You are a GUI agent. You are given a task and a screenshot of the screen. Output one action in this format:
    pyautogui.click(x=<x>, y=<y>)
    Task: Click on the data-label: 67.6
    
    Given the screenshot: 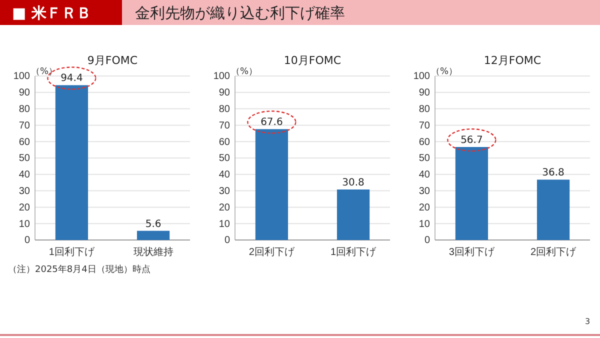 What is the action you would take?
    pyautogui.click(x=271, y=122)
    